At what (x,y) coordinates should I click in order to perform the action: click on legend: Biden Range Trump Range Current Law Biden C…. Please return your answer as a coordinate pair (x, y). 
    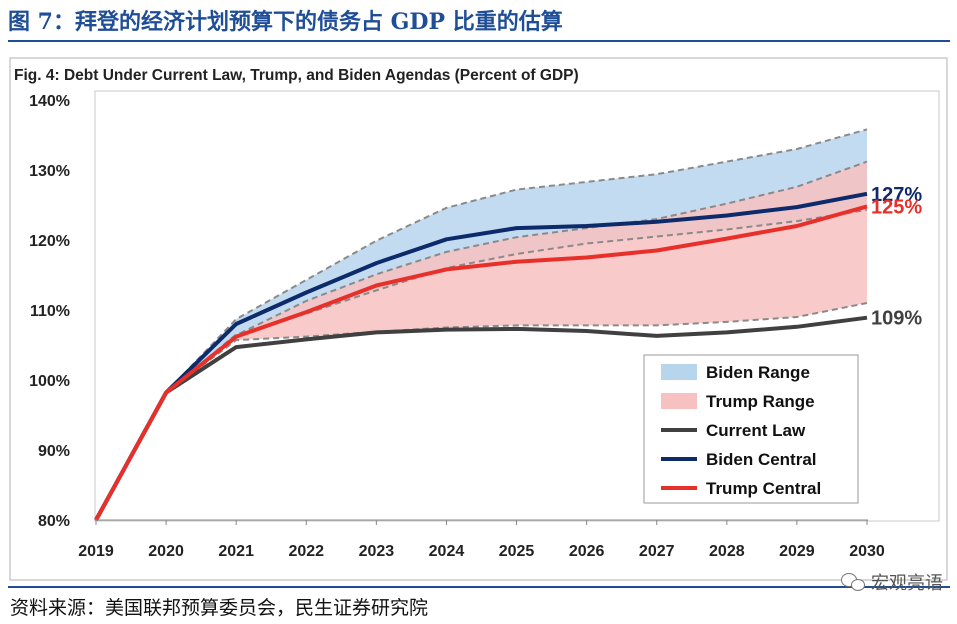
    Looking at the image, I should click on (751, 429).